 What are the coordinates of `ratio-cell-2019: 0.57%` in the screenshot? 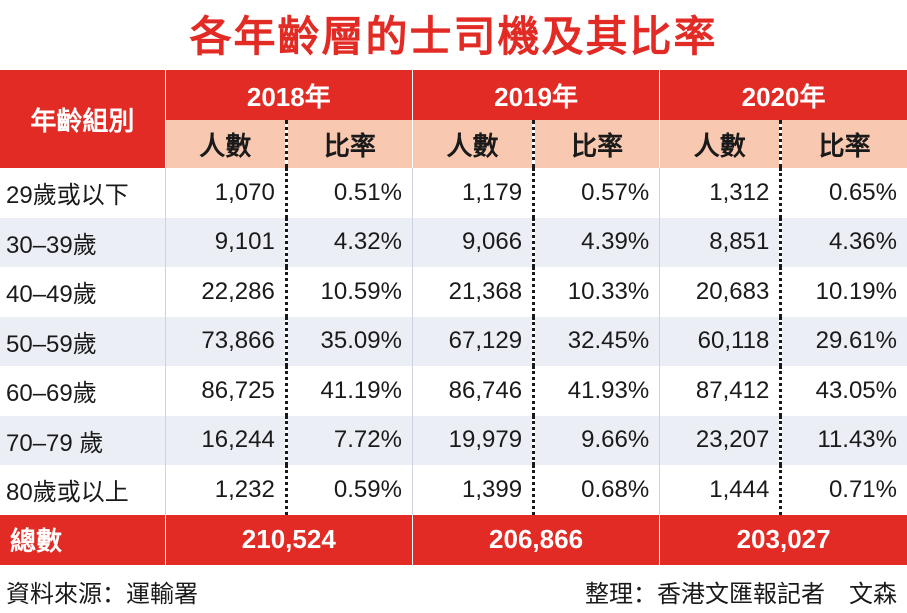 It's located at (596, 193).